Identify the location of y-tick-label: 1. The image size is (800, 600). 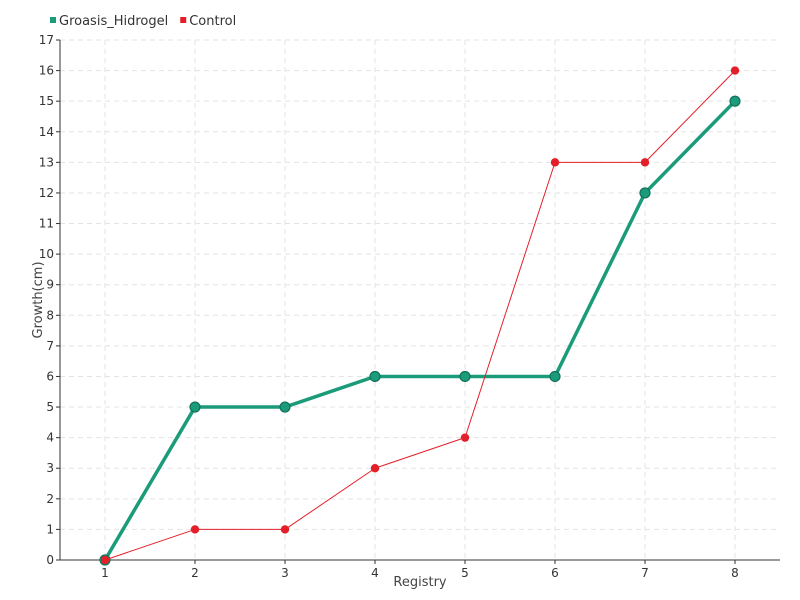
(50, 529).